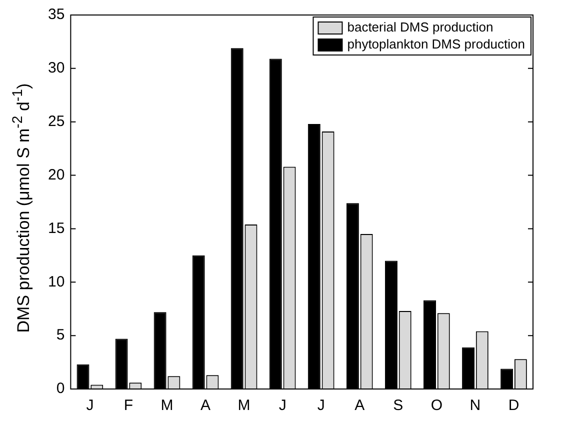 This screenshot has height=423, width=563. I want to click on legend-label: bacterial DMS production, so click(420, 27).